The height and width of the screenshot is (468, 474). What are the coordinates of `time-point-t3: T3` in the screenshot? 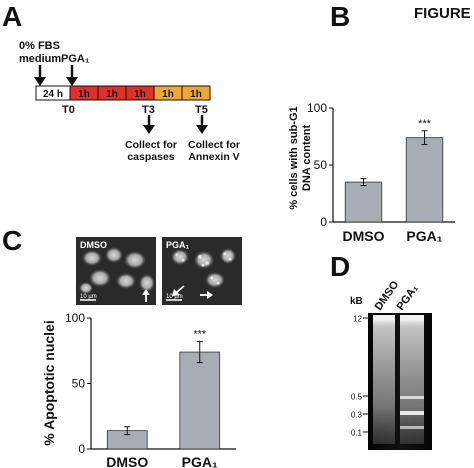 It's located at (148, 110).